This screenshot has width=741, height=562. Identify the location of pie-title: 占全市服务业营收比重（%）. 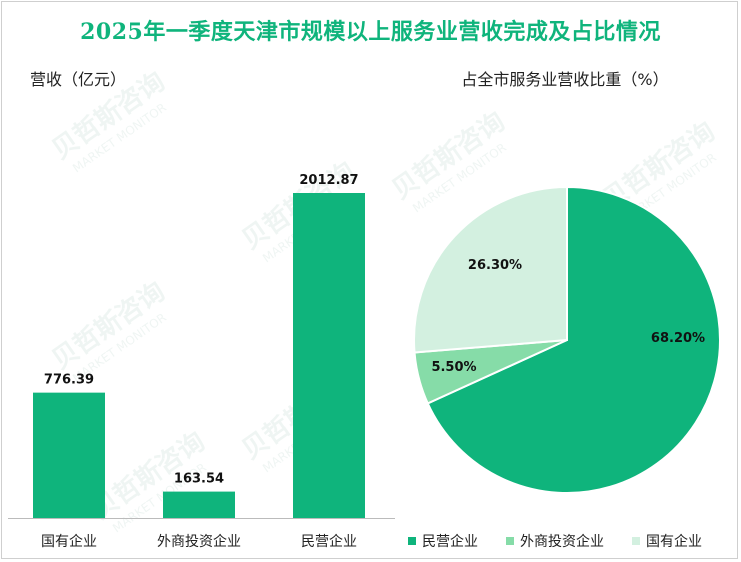
(565, 79).